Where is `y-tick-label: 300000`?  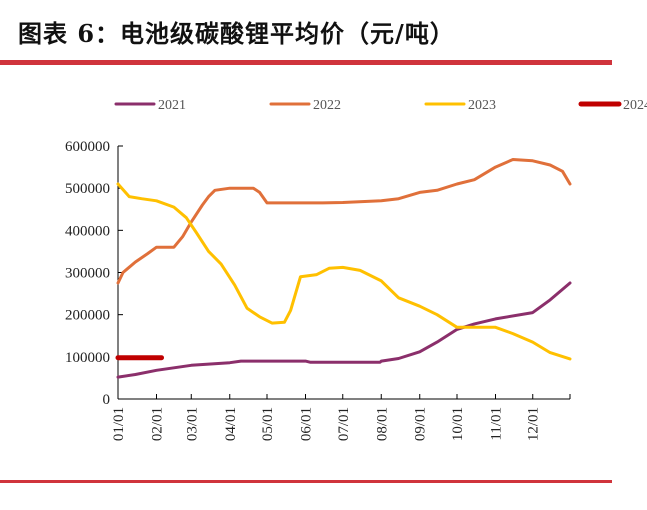
y-tick-label: 300000 is located at coordinates (87, 274).